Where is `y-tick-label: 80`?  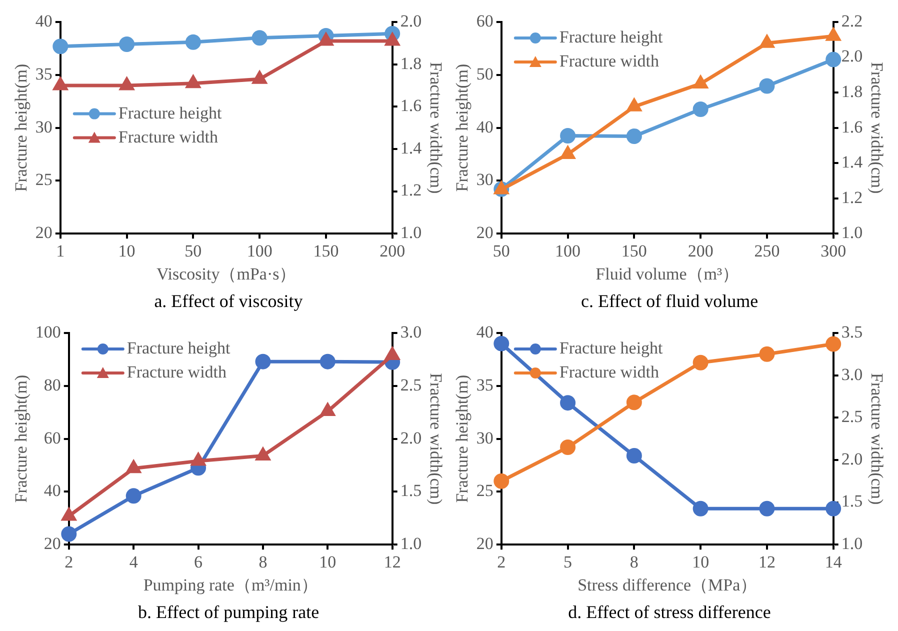 y-tick-label: 80 is located at coordinates (52, 384).